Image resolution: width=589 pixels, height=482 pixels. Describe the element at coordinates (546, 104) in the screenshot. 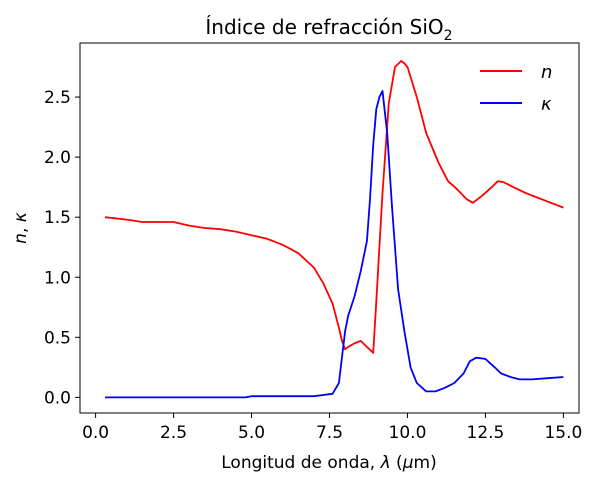

I see `legend-label-k: κ` at that location.